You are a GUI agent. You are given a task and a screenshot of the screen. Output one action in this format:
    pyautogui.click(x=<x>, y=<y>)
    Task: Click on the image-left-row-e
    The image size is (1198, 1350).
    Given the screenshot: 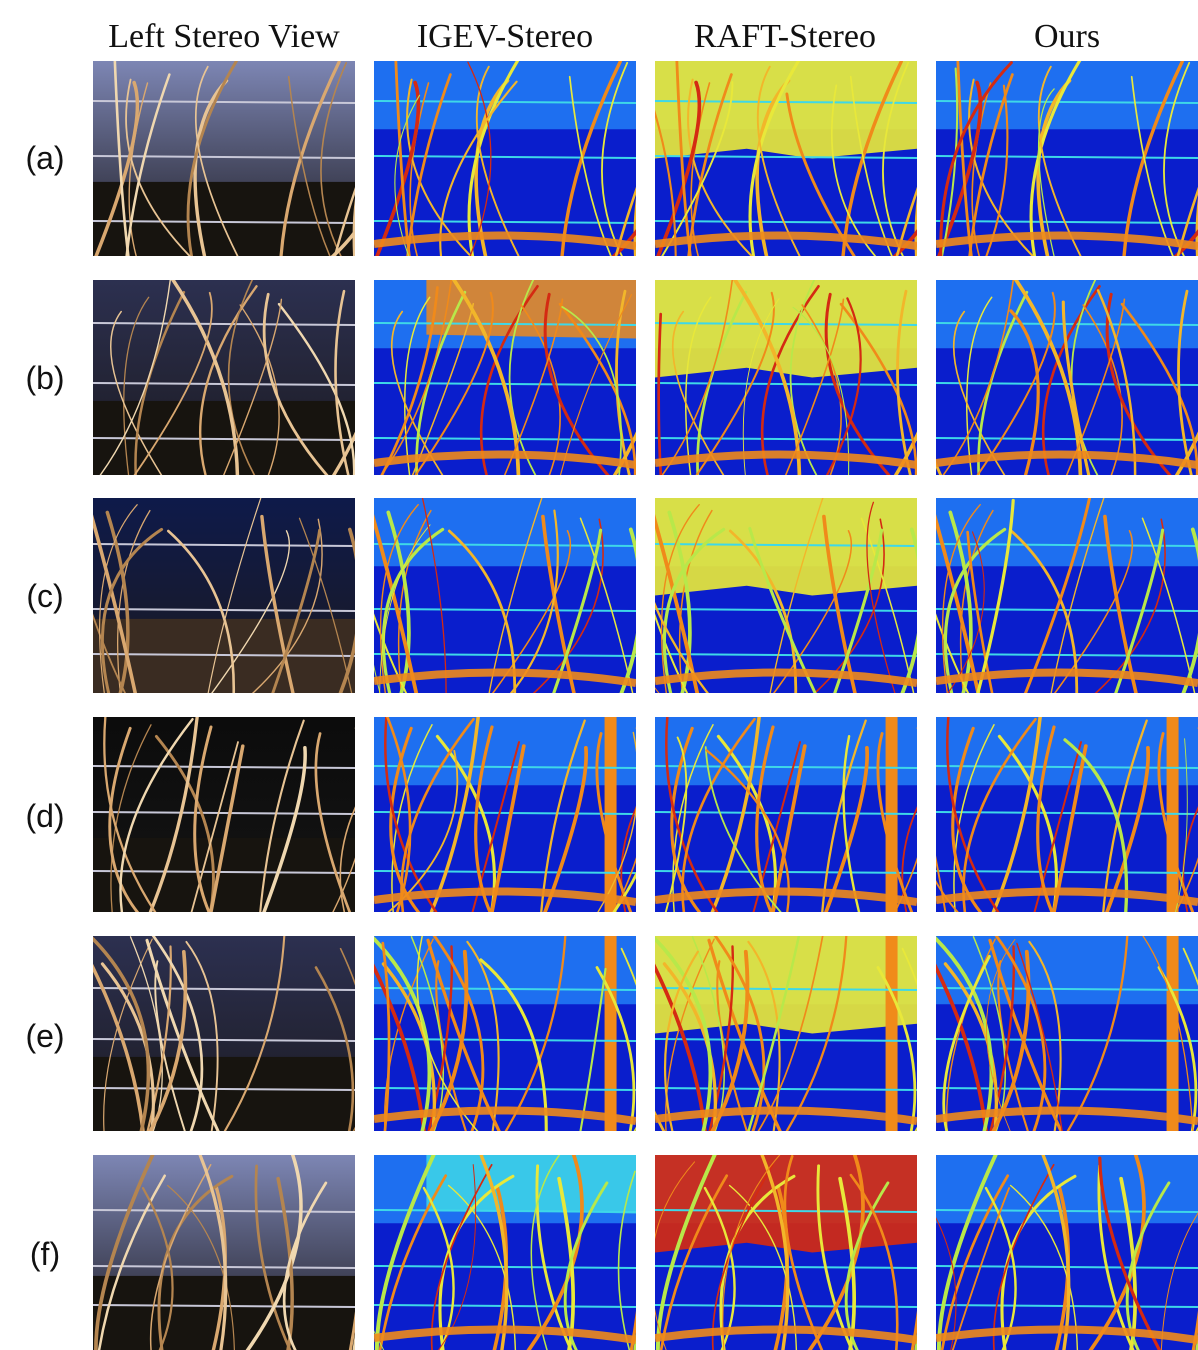 What is the action you would take?
    pyautogui.click(x=224, y=1033)
    